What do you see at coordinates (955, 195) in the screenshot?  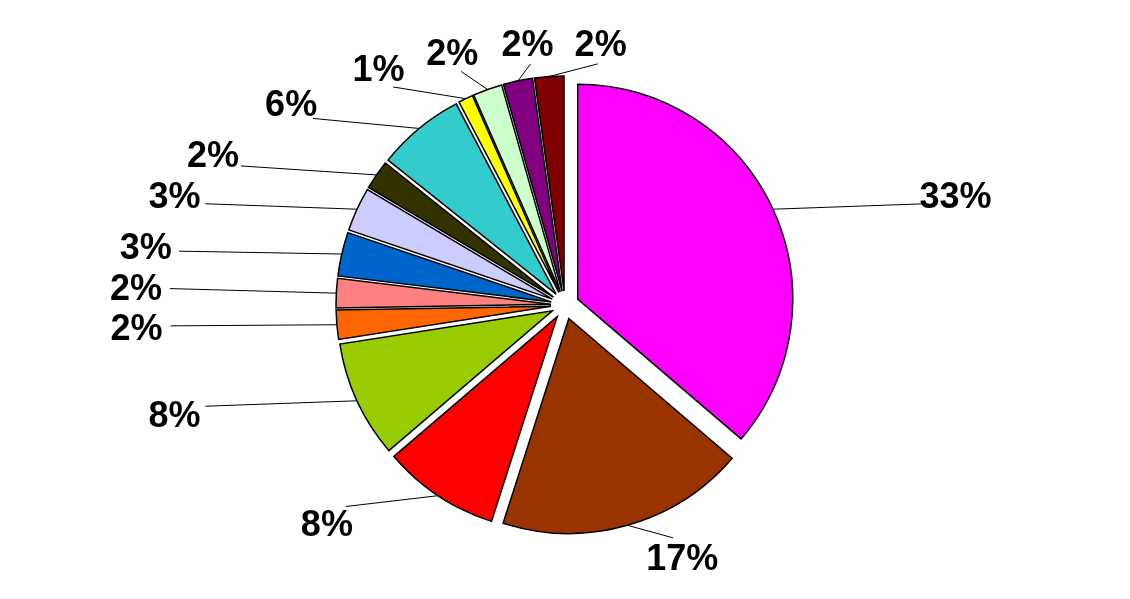 I see `data-label: 33%` at bounding box center [955, 195].